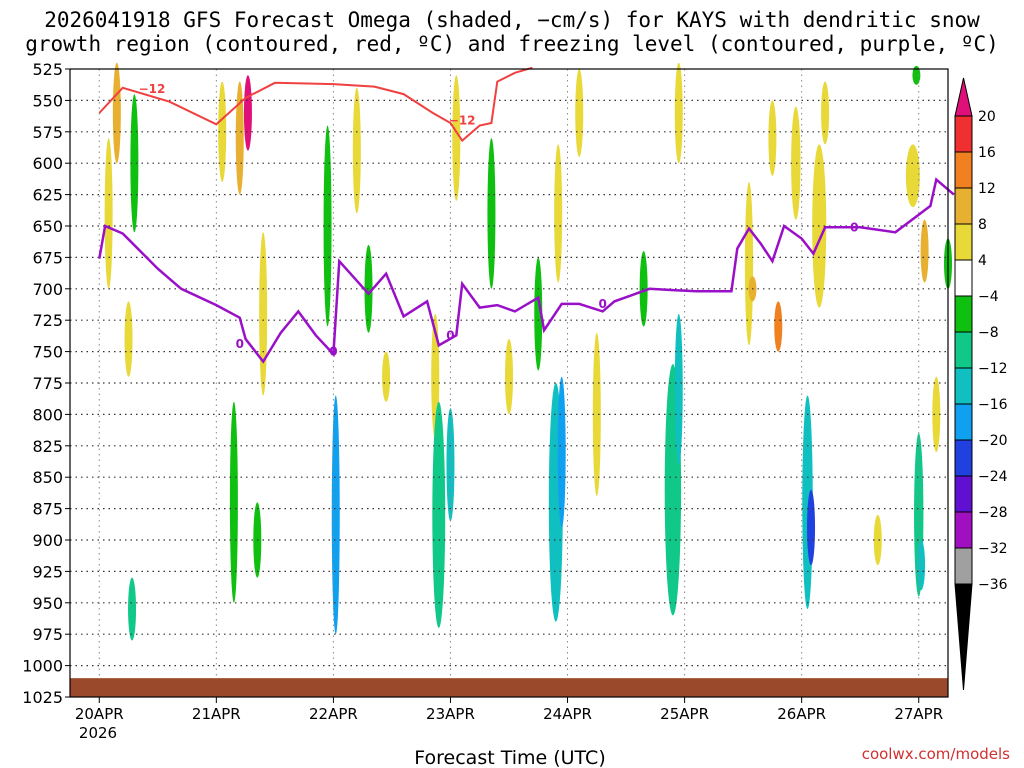 Image resolution: width=1024 pixels, height=768 pixels. What do you see at coordinates (993, 441) in the screenshot?
I see `colorbar-label-9: −20` at bounding box center [993, 441].